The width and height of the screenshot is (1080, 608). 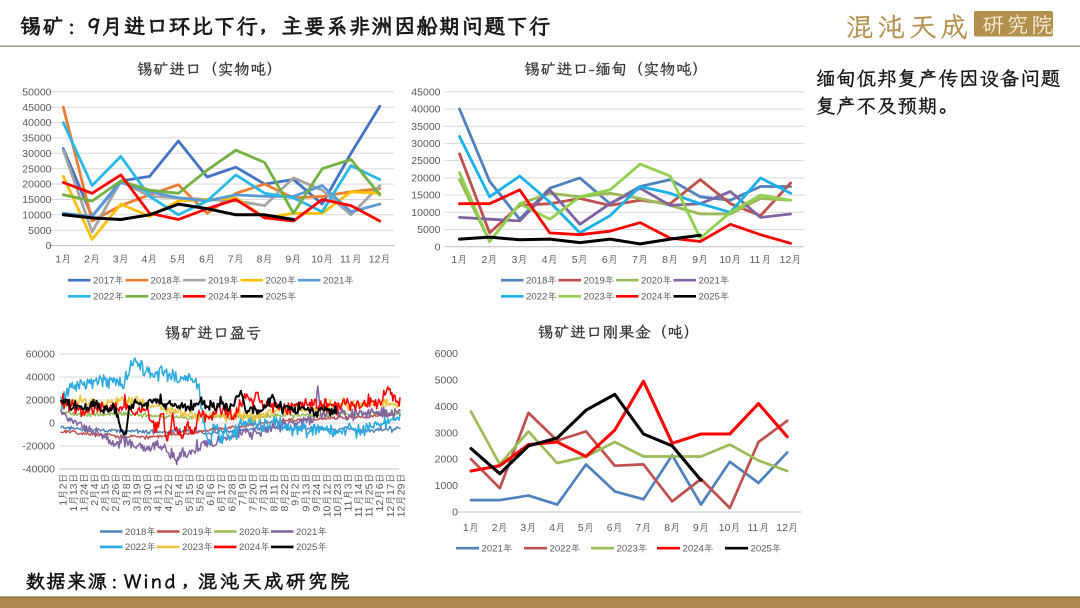 I want to click on svg-text: 15, so click(x=190, y=489).